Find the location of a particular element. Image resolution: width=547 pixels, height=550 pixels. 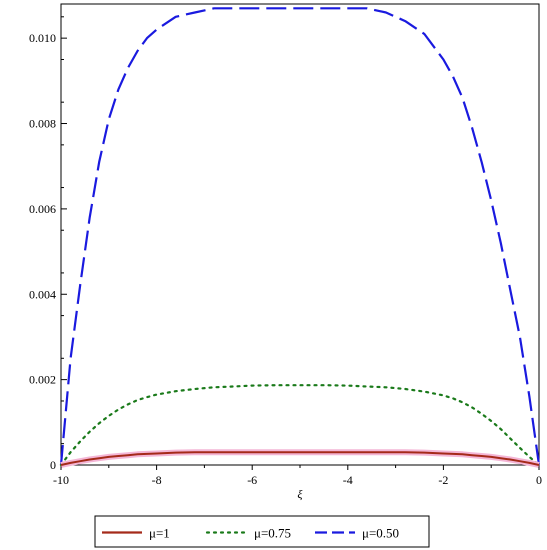

x-axis-label: ξ is located at coordinates (300, 494).